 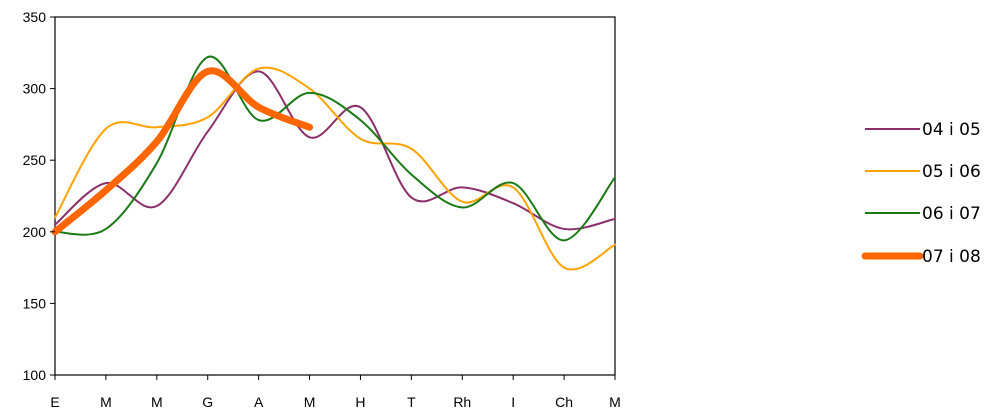 I want to click on x-tick-label: G, so click(x=207, y=402).